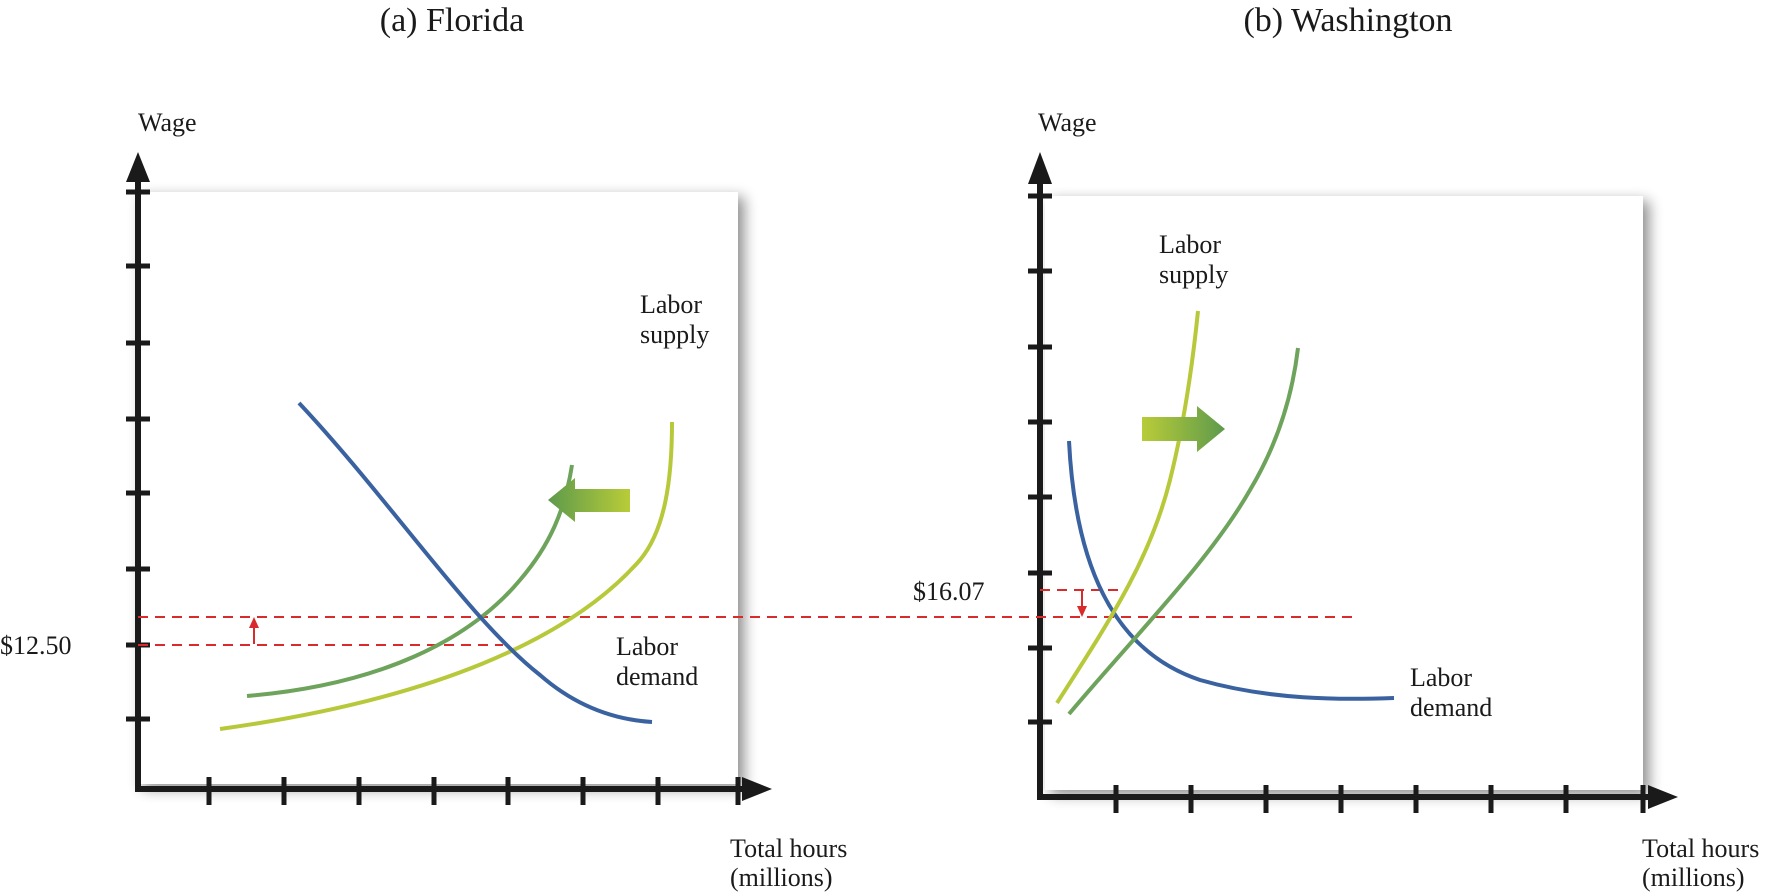 Image resolution: width=1773 pixels, height=896 pixels. What do you see at coordinates (1183, 429) in the screenshot?
I see `supply-shift-right-arrow` at bounding box center [1183, 429].